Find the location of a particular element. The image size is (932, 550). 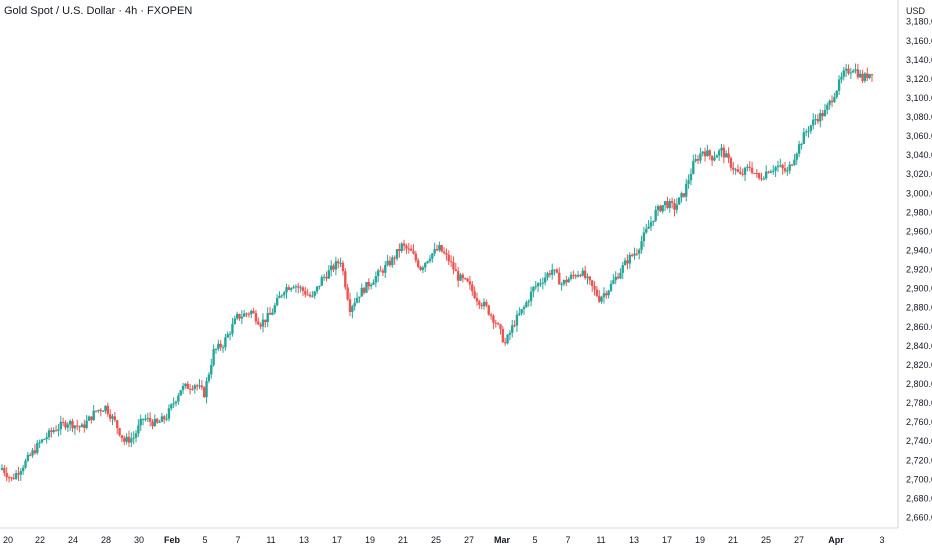

x-tick-label: 25 is located at coordinates (766, 540).